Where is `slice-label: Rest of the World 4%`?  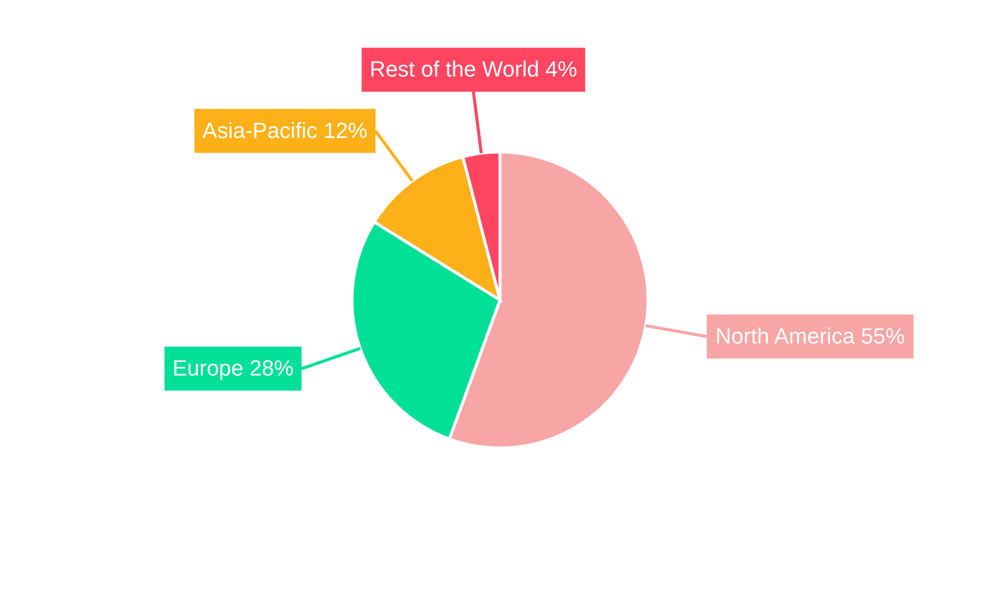 slice-label: Rest of the World 4% is located at coordinates (474, 69).